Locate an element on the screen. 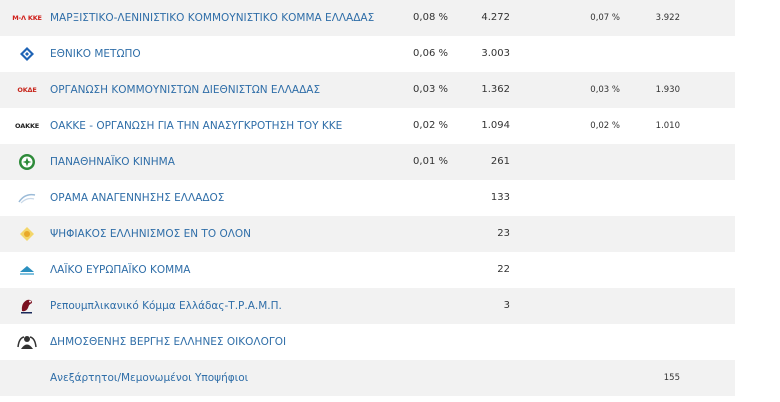  vote-count: 1.094 is located at coordinates (495, 125).